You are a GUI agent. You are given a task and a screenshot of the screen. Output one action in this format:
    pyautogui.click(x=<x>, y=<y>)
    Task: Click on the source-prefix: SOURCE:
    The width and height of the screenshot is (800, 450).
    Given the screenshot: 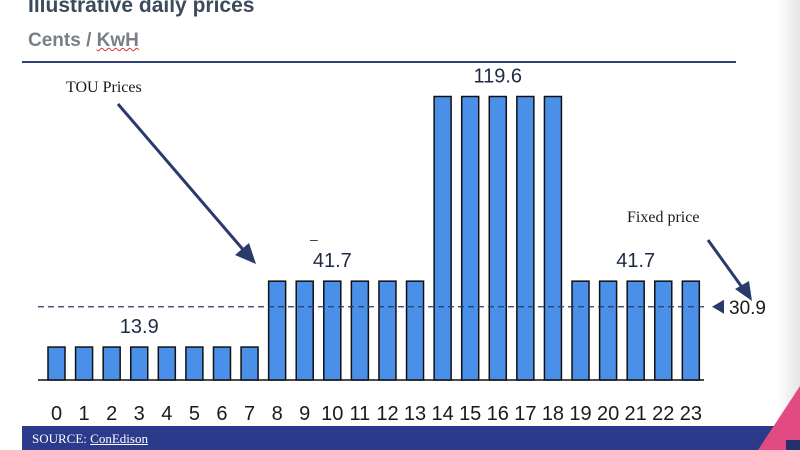 What is the action you would take?
    pyautogui.click(x=61, y=438)
    